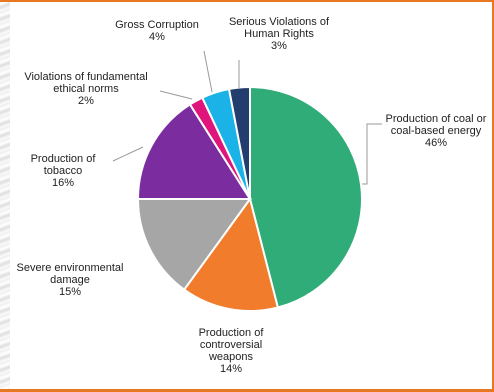 This screenshot has width=494, height=392. I want to click on decorative-edge, so click(5, 196).